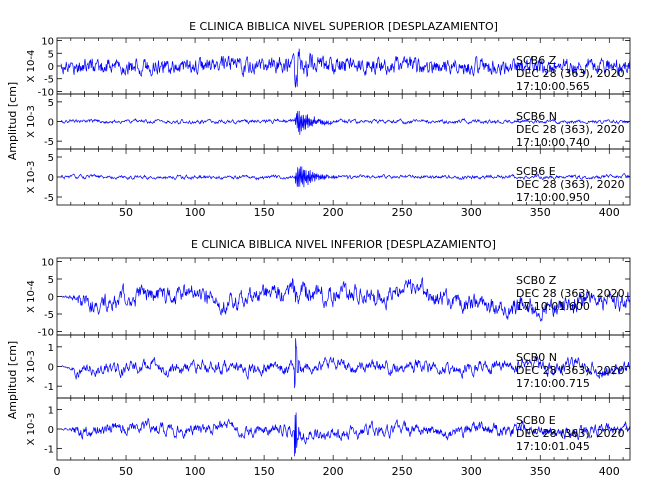  I want to click on station-label: SCB0 Z, so click(536, 280).